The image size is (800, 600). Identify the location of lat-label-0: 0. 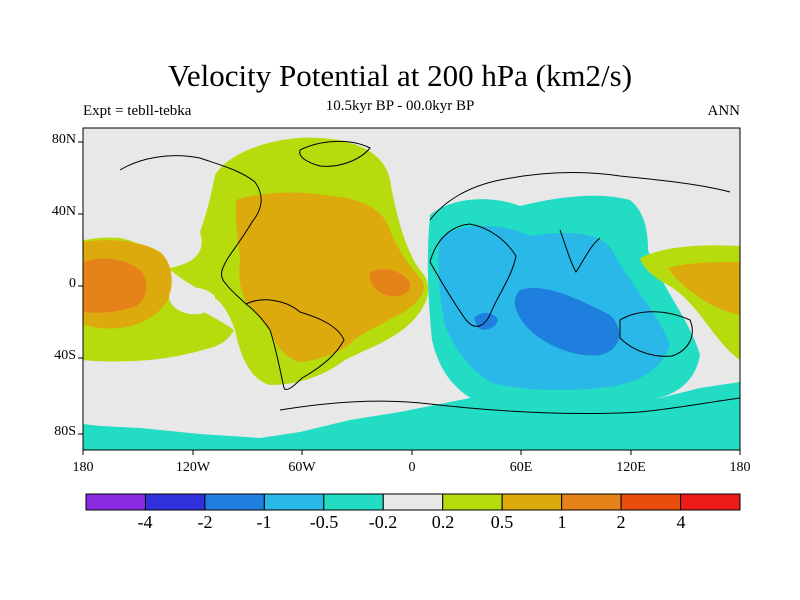
(72, 283).